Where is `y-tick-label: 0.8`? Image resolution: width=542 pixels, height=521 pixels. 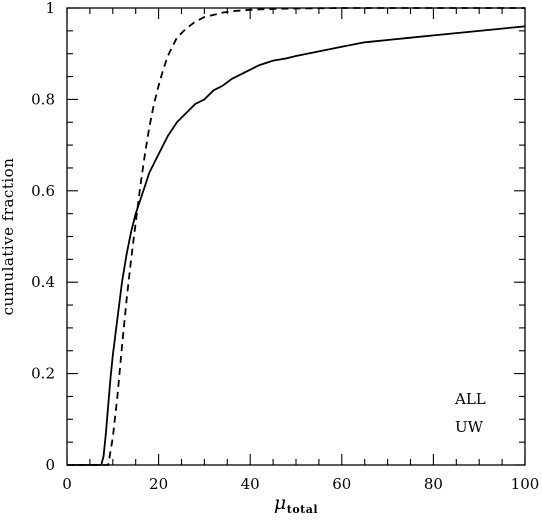 y-tick-label: 0.8 is located at coordinates (43, 99).